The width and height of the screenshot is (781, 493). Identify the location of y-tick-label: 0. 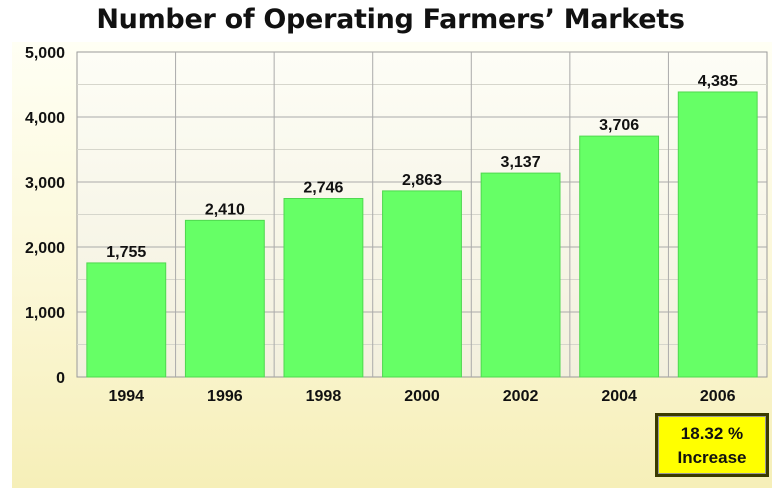
(60, 378).